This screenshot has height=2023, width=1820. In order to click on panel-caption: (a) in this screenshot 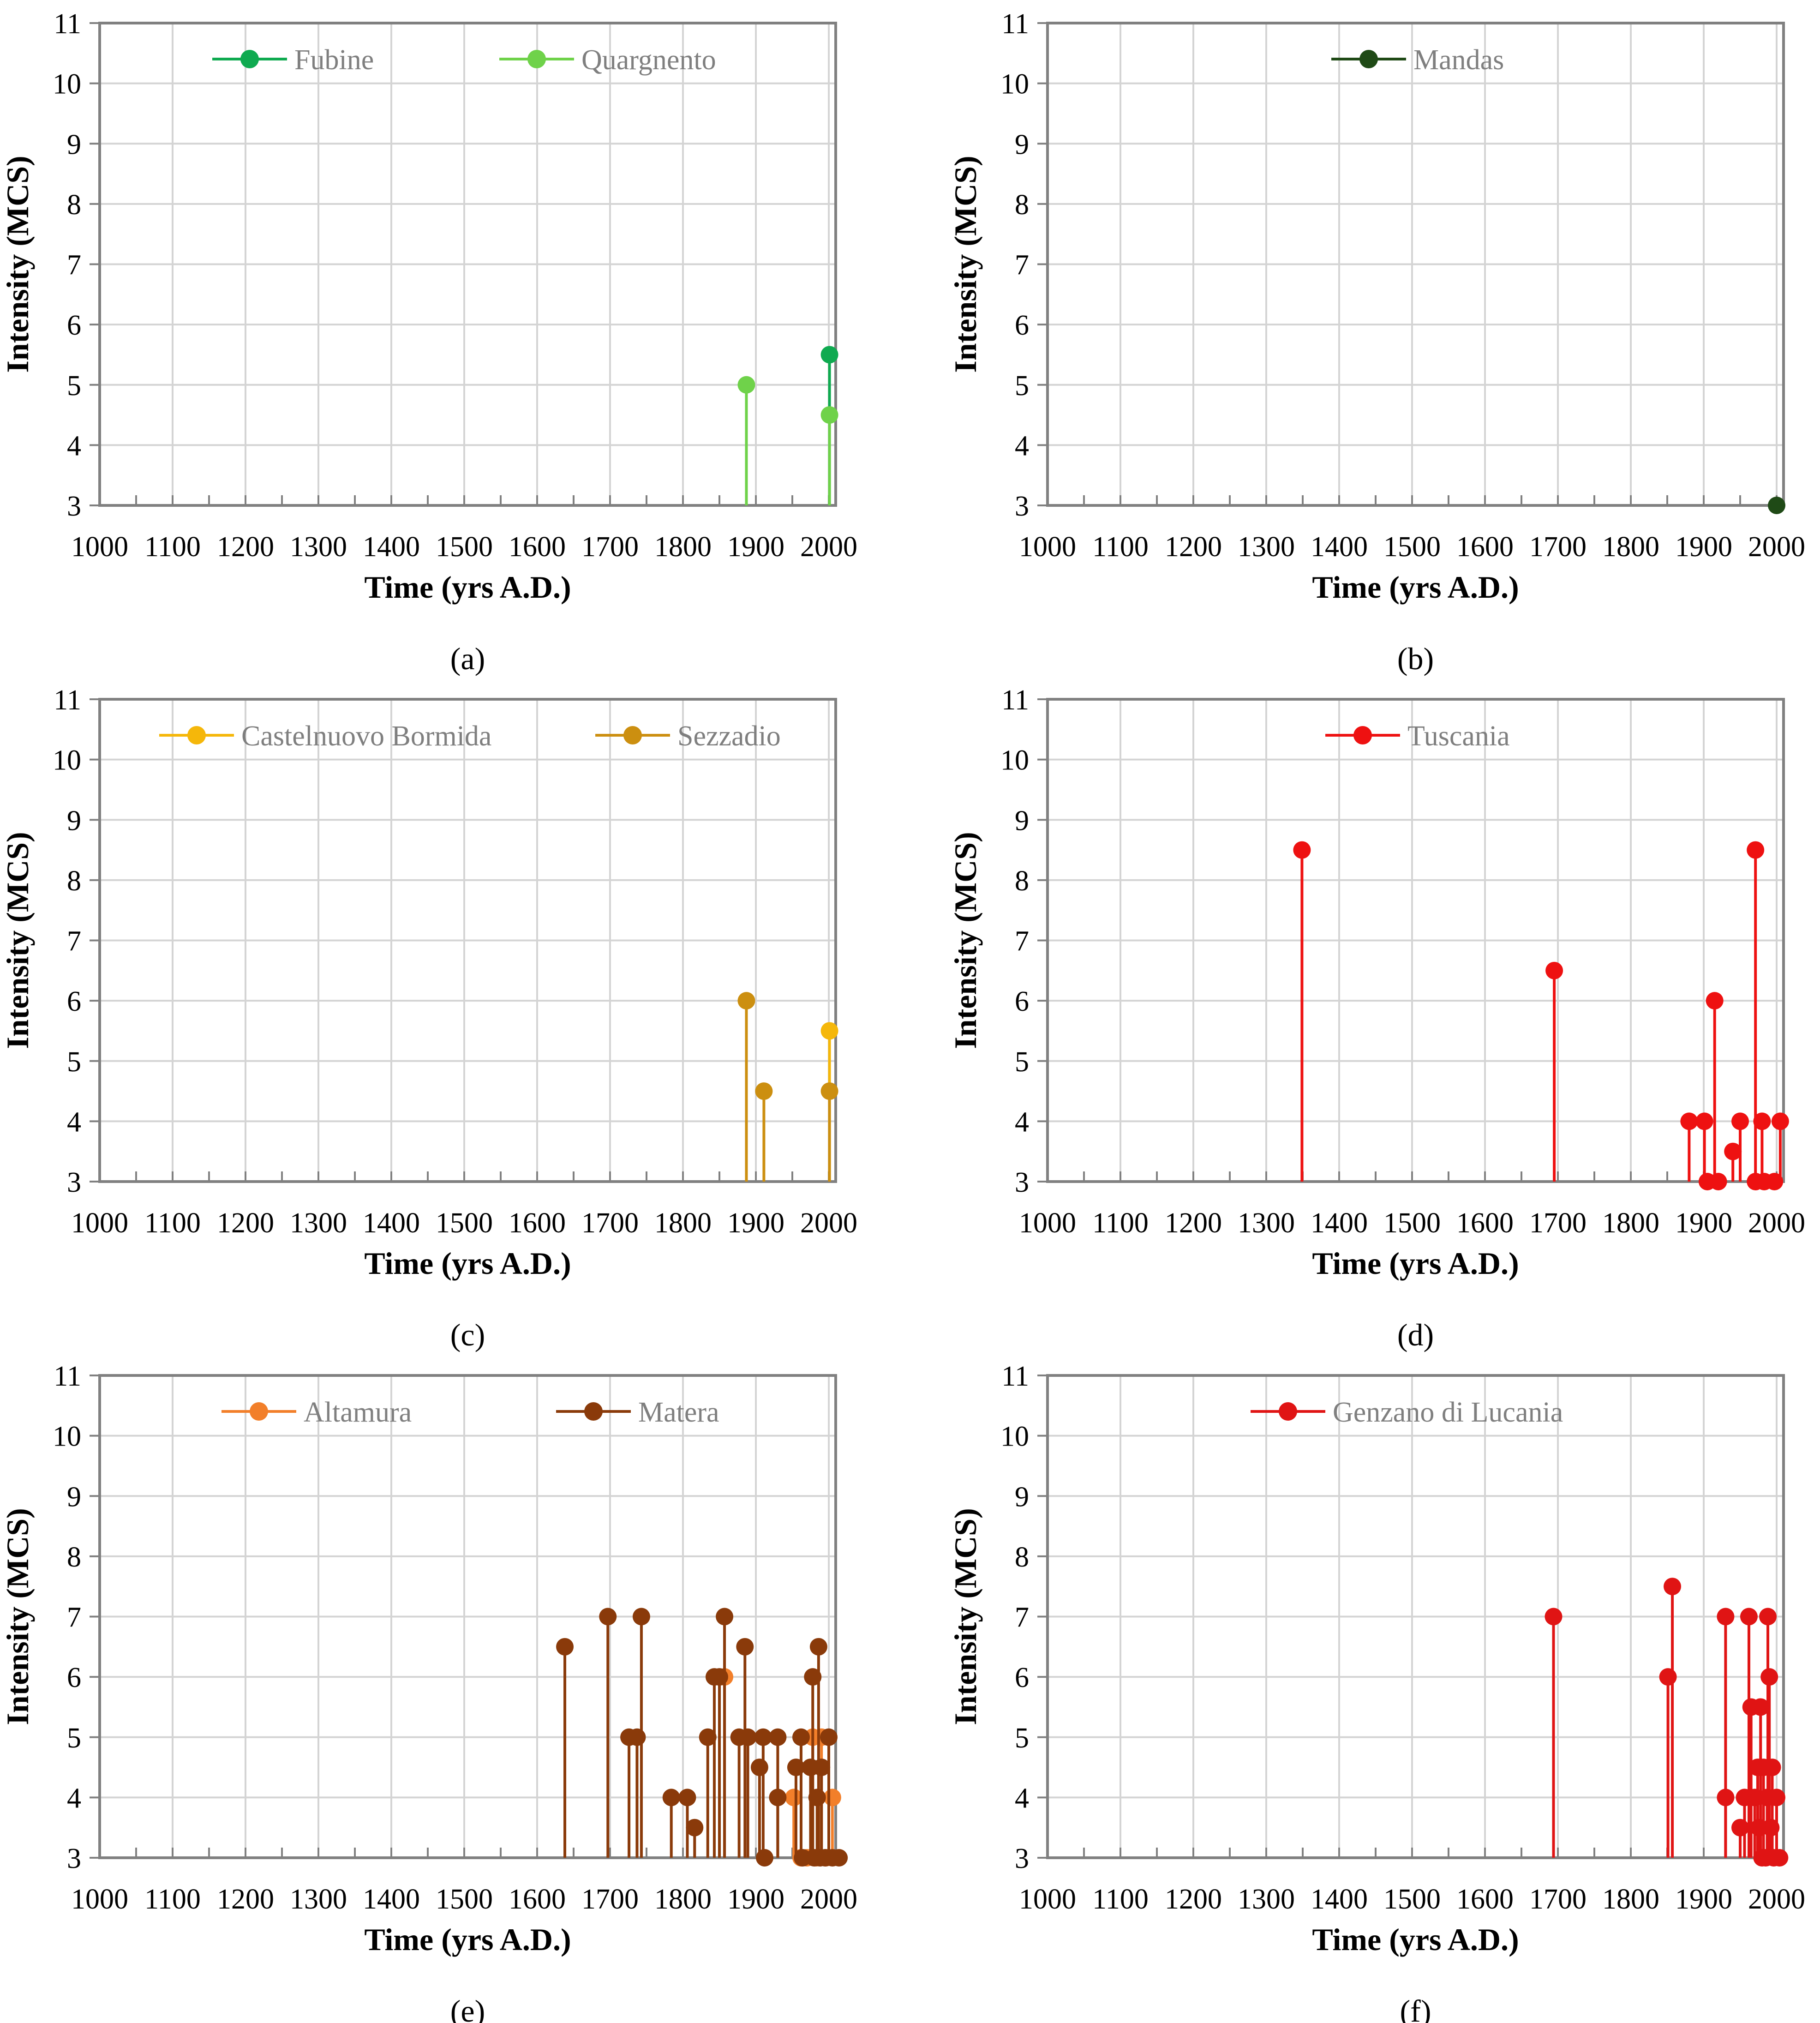, I will do `click(467, 658)`.